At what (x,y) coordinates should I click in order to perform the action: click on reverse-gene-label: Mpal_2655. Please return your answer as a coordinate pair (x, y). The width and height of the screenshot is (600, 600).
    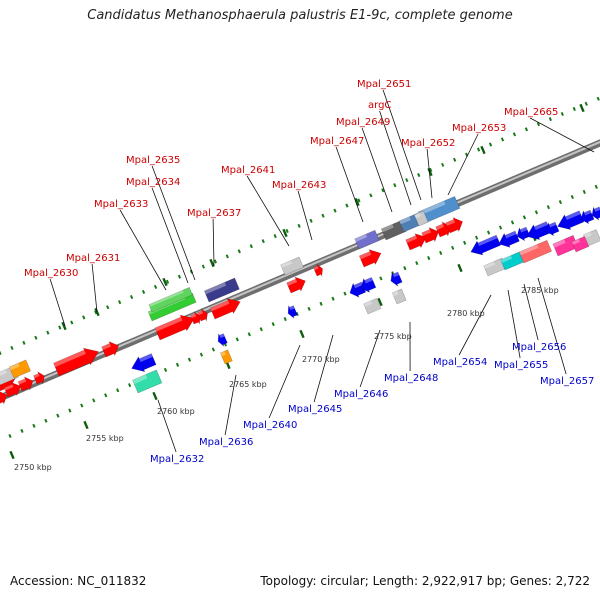
    Looking at the image, I should click on (521, 365).